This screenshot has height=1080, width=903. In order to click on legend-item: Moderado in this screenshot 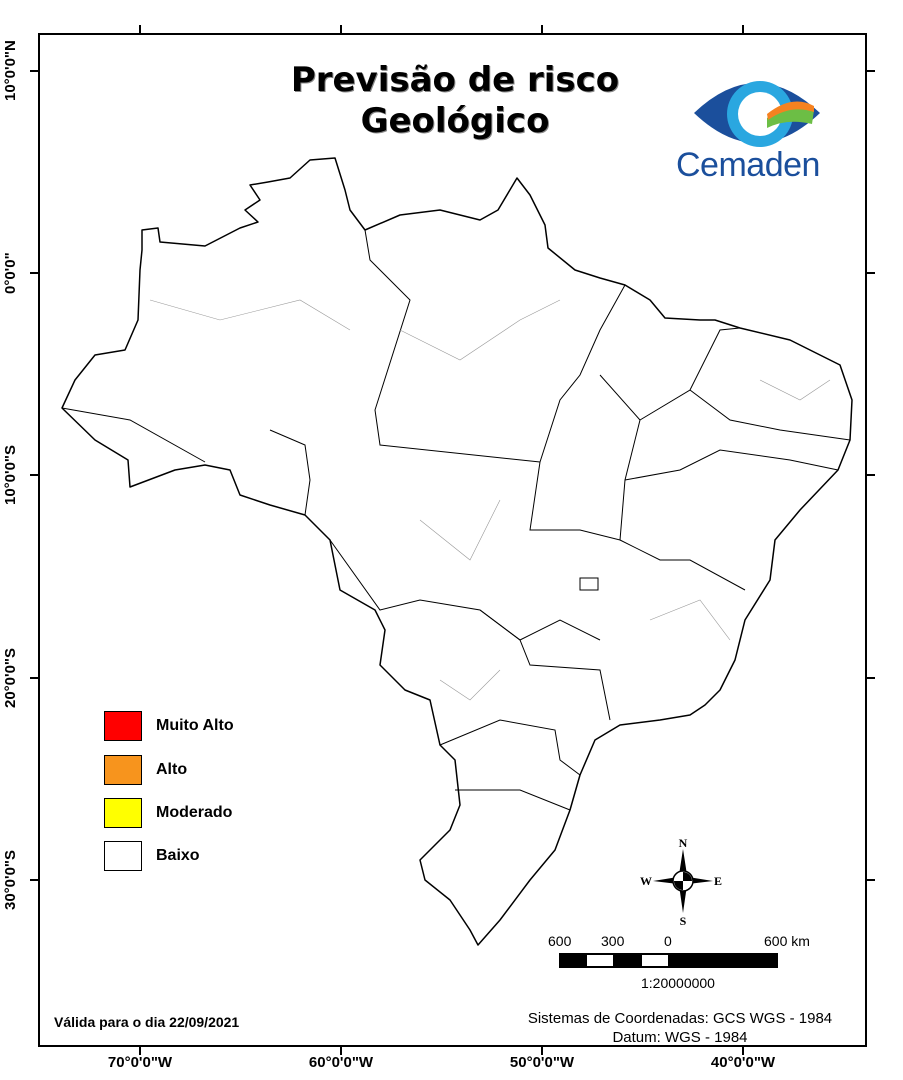, I will do `click(168, 813)`.